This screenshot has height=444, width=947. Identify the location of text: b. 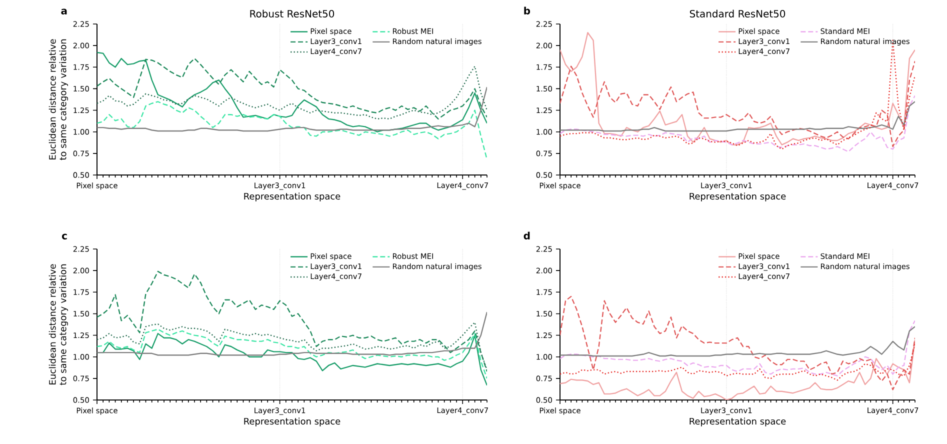
(527, 10).